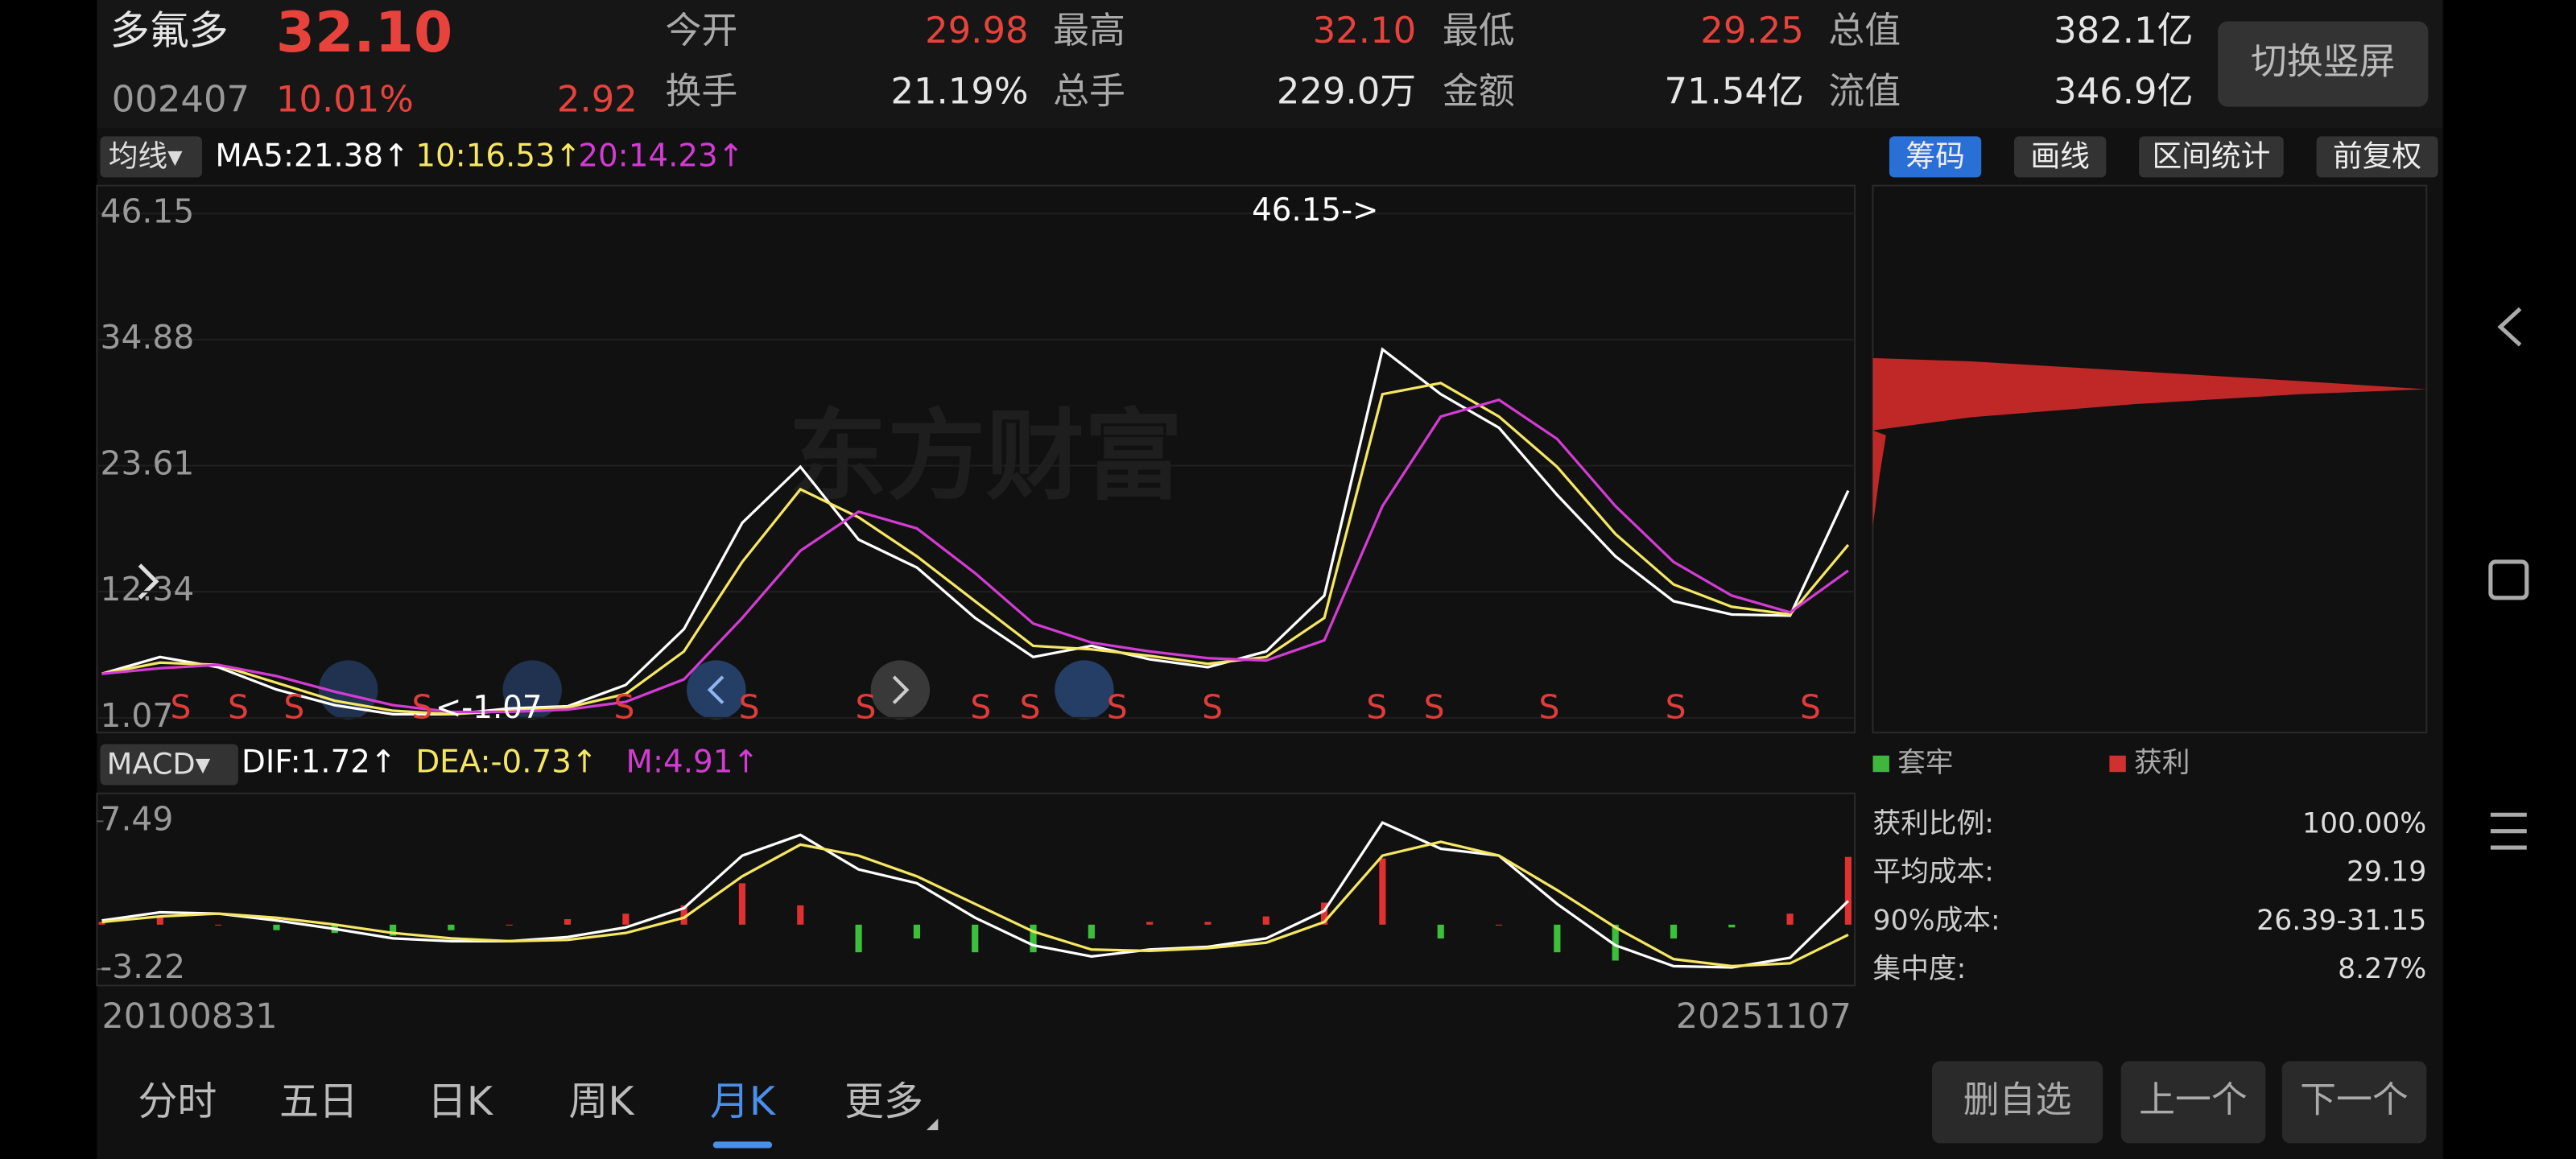 The width and height of the screenshot is (2576, 1159). What do you see at coordinates (1315, 210) in the screenshot?
I see `high-annotation: 46.15->` at bounding box center [1315, 210].